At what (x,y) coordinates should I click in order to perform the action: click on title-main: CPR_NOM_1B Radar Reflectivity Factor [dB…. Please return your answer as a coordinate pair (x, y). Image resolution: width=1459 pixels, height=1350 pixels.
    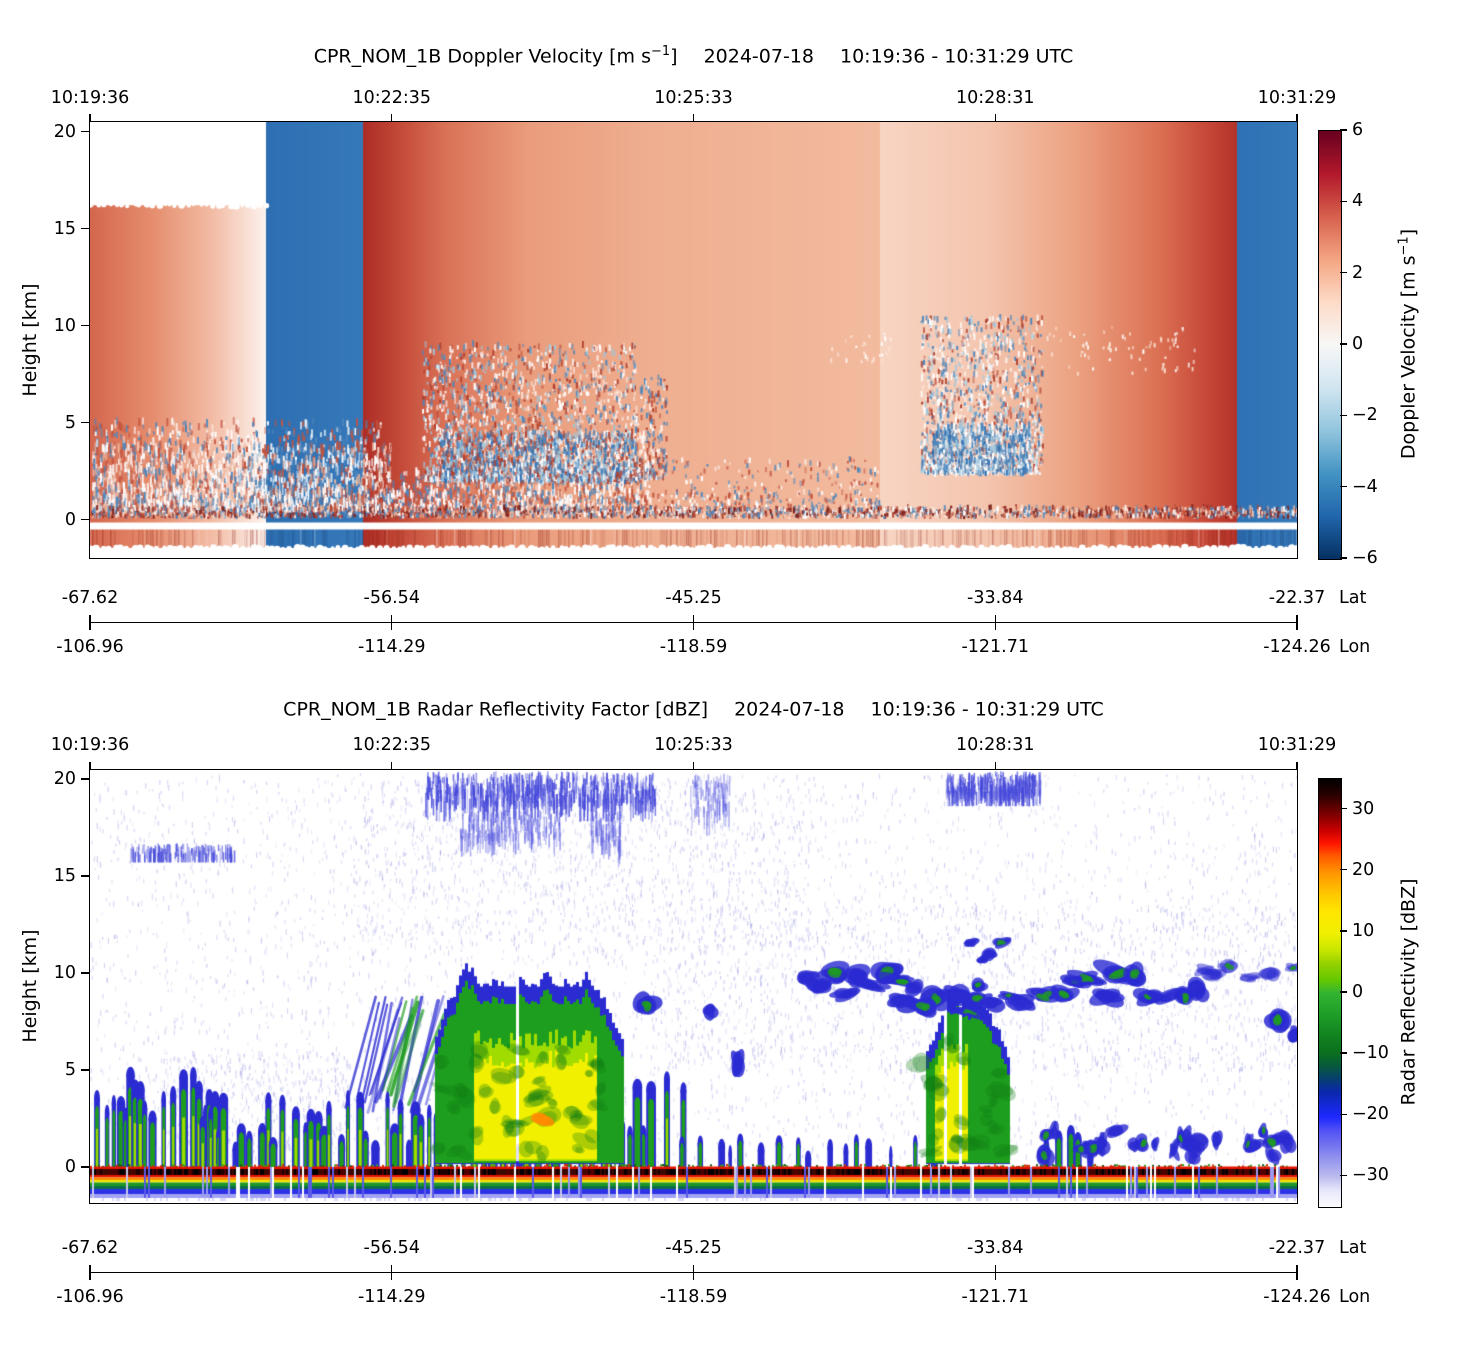
    Looking at the image, I should click on (496, 709).